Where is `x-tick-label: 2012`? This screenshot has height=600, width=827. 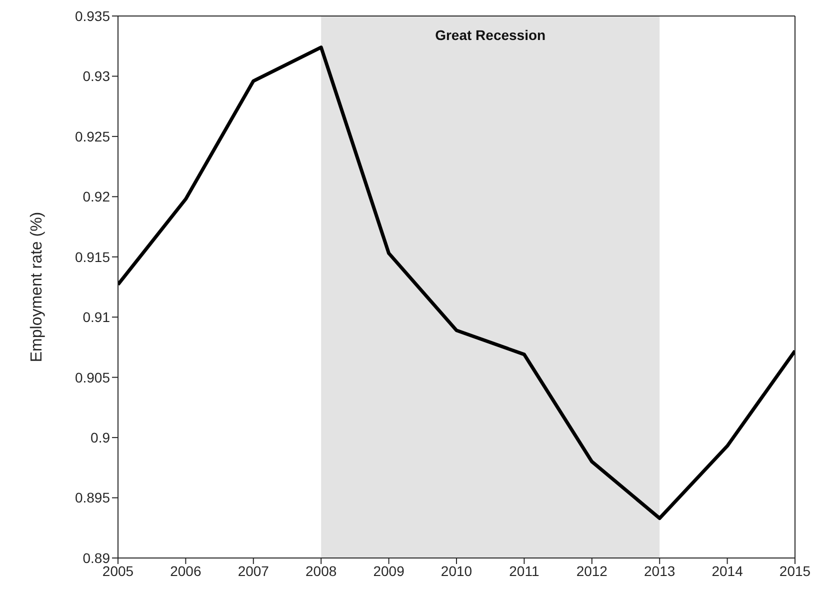
x-tick-label: 2012 is located at coordinates (592, 570).